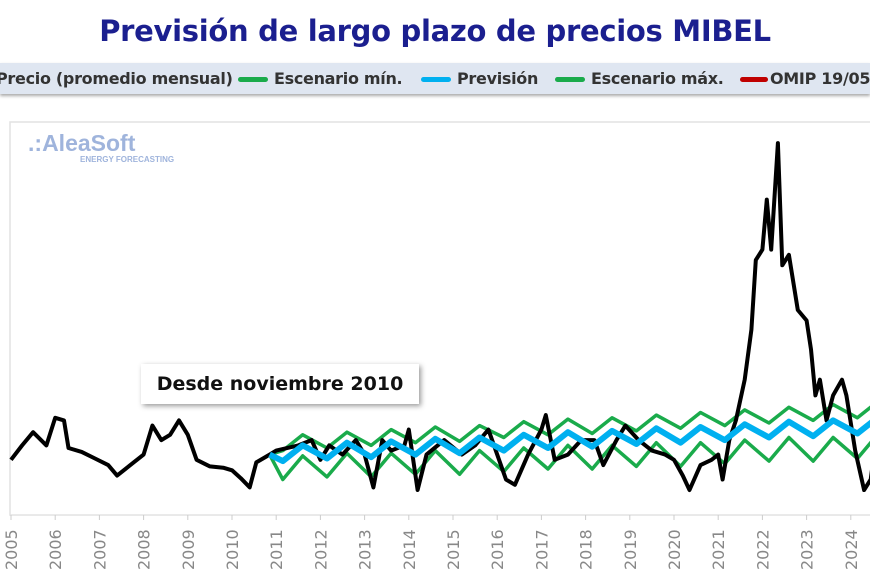 The height and width of the screenshot is (570, 870). I want to click on x-tick-label: 2024, so click(851, 549).